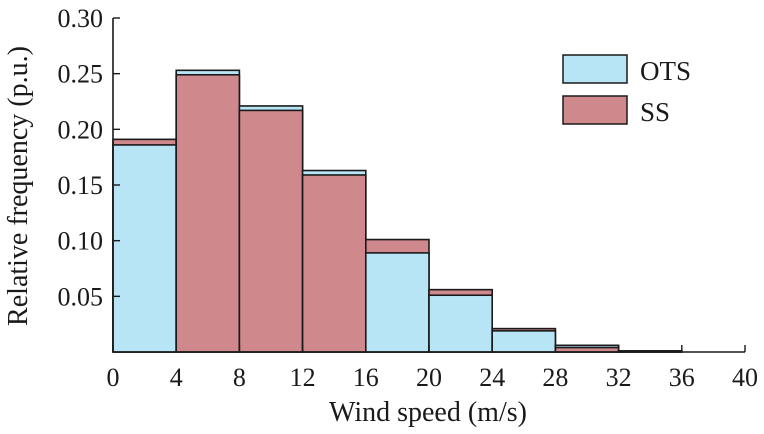 Image resolution: width=764 pixels, height=434 pixels. Describe the element at coordinates (665, 71) in the screenshot. I see `legend-label-ots: OTS` at that location.